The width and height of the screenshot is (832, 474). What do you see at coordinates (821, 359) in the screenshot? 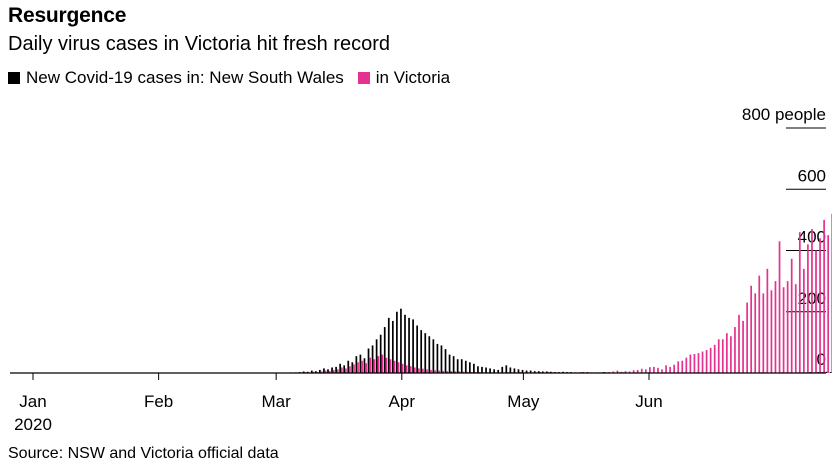
I see `y-tick-label: 0` at bounding box center [821, 359].